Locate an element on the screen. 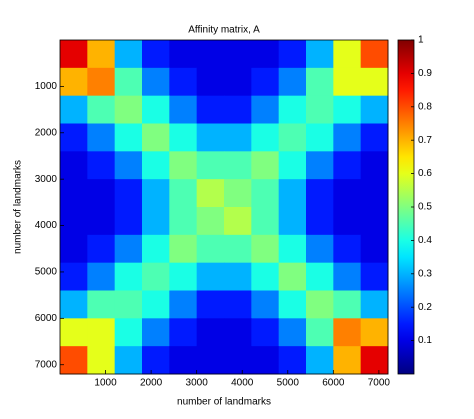 This screenshot has height=419, width=474. x-tick-label: 7000 is located at coordinates (379, 383).